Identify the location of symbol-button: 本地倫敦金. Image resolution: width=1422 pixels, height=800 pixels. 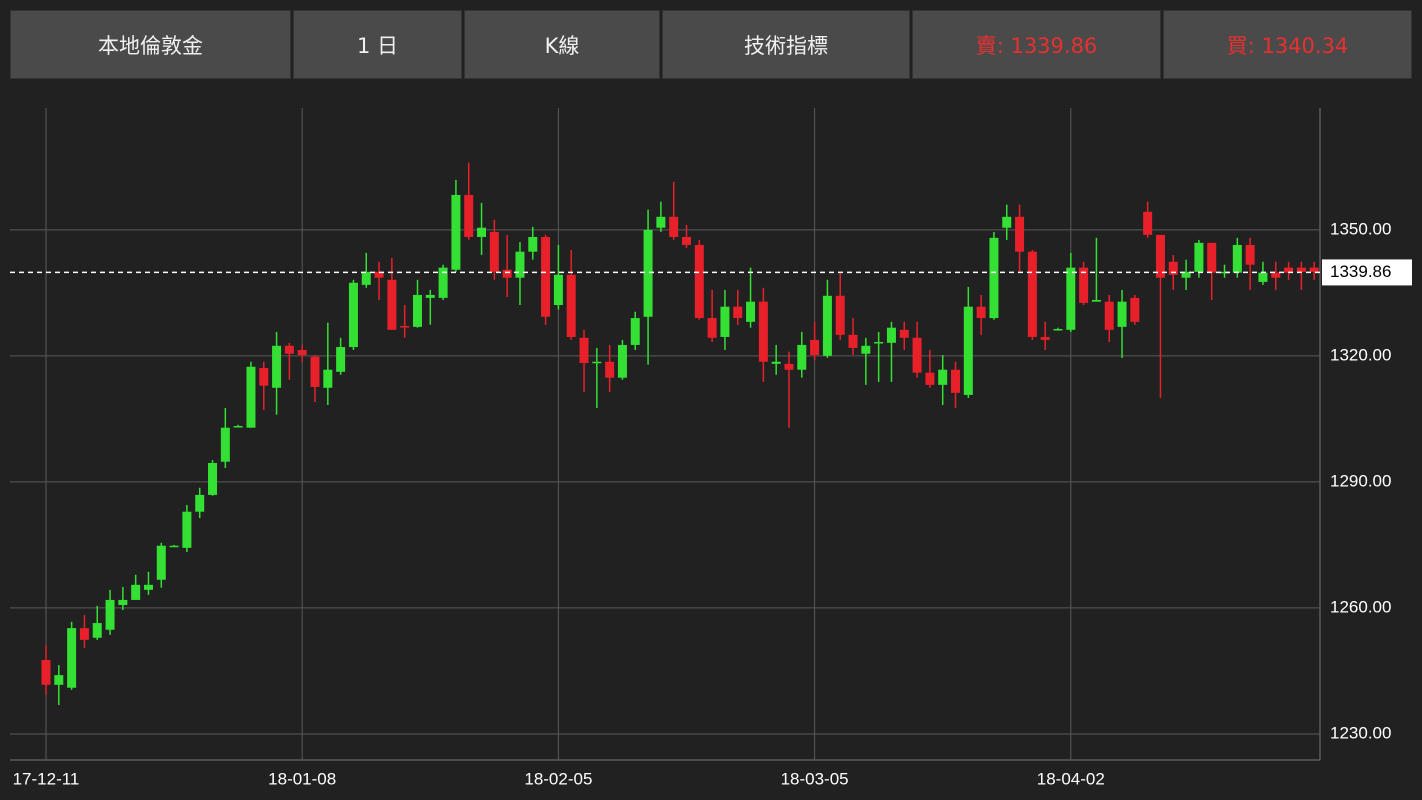
(150, 44).